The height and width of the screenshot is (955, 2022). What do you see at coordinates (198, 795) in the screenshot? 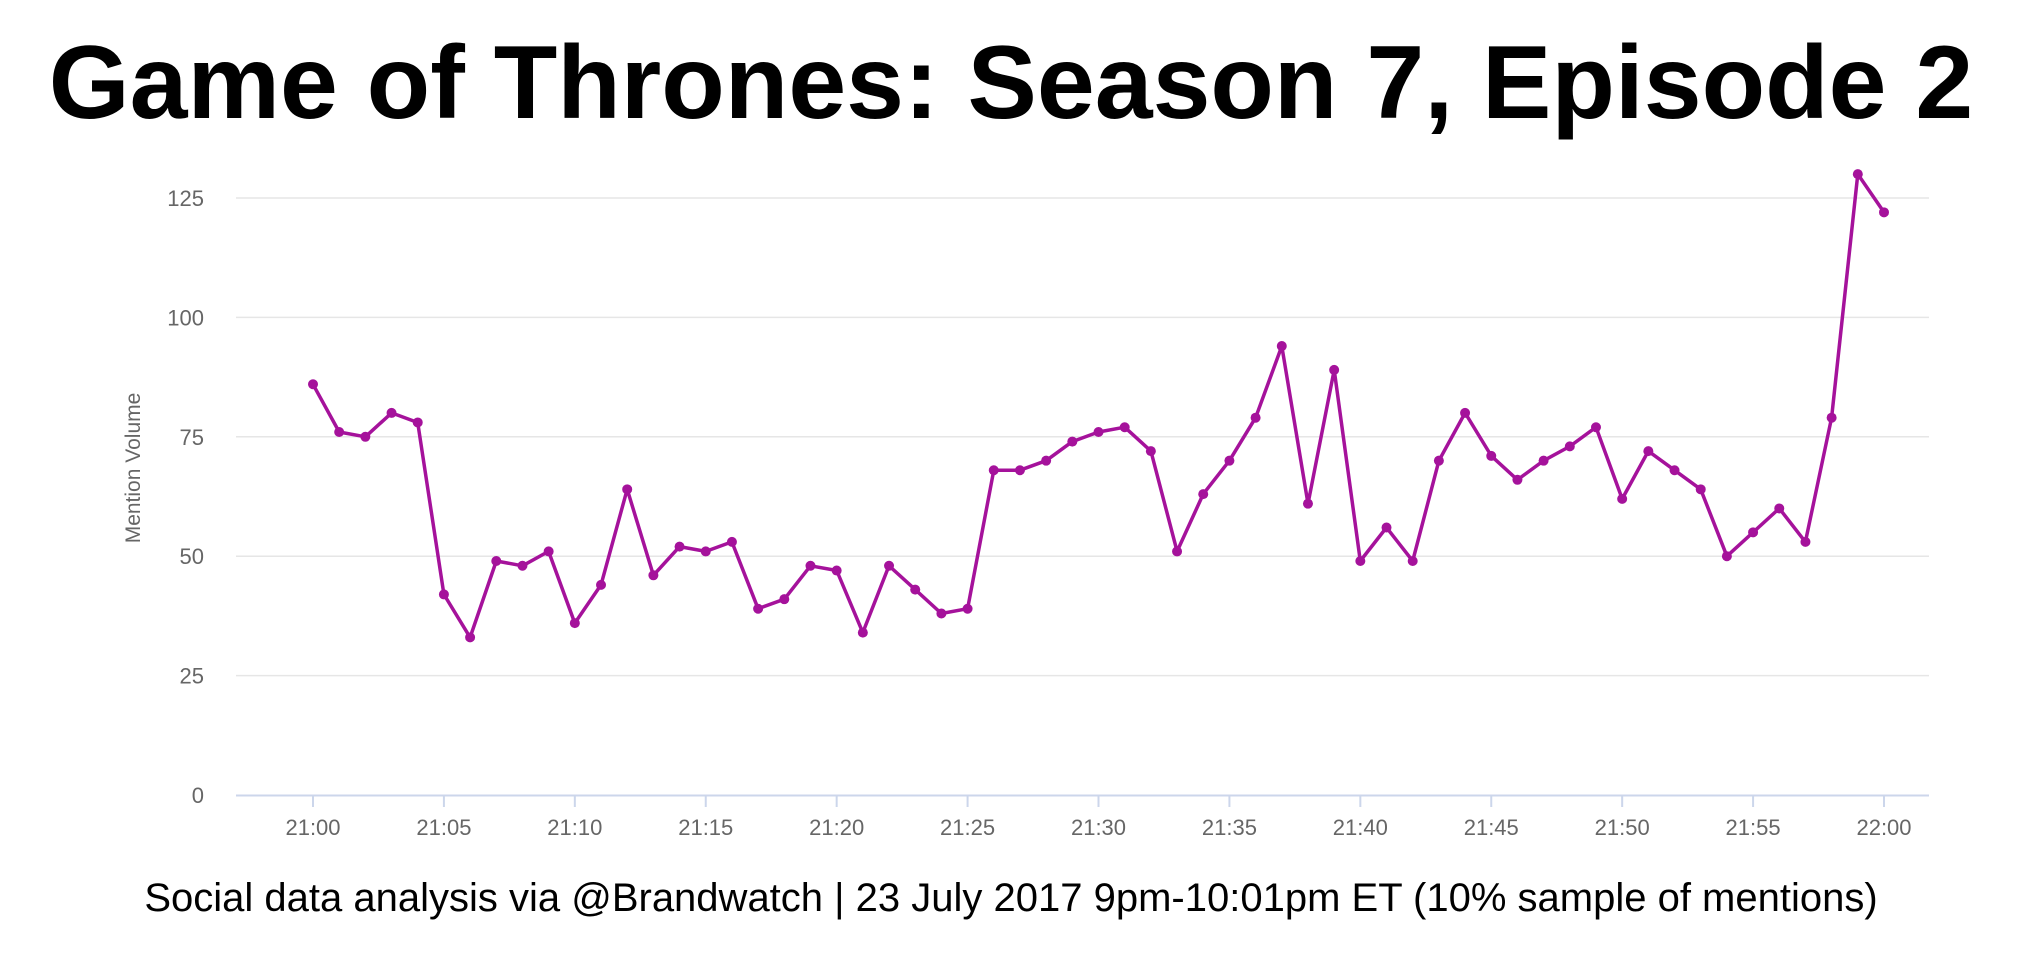
I see `y-tick-label: 0` at bounding box center [198, 795].